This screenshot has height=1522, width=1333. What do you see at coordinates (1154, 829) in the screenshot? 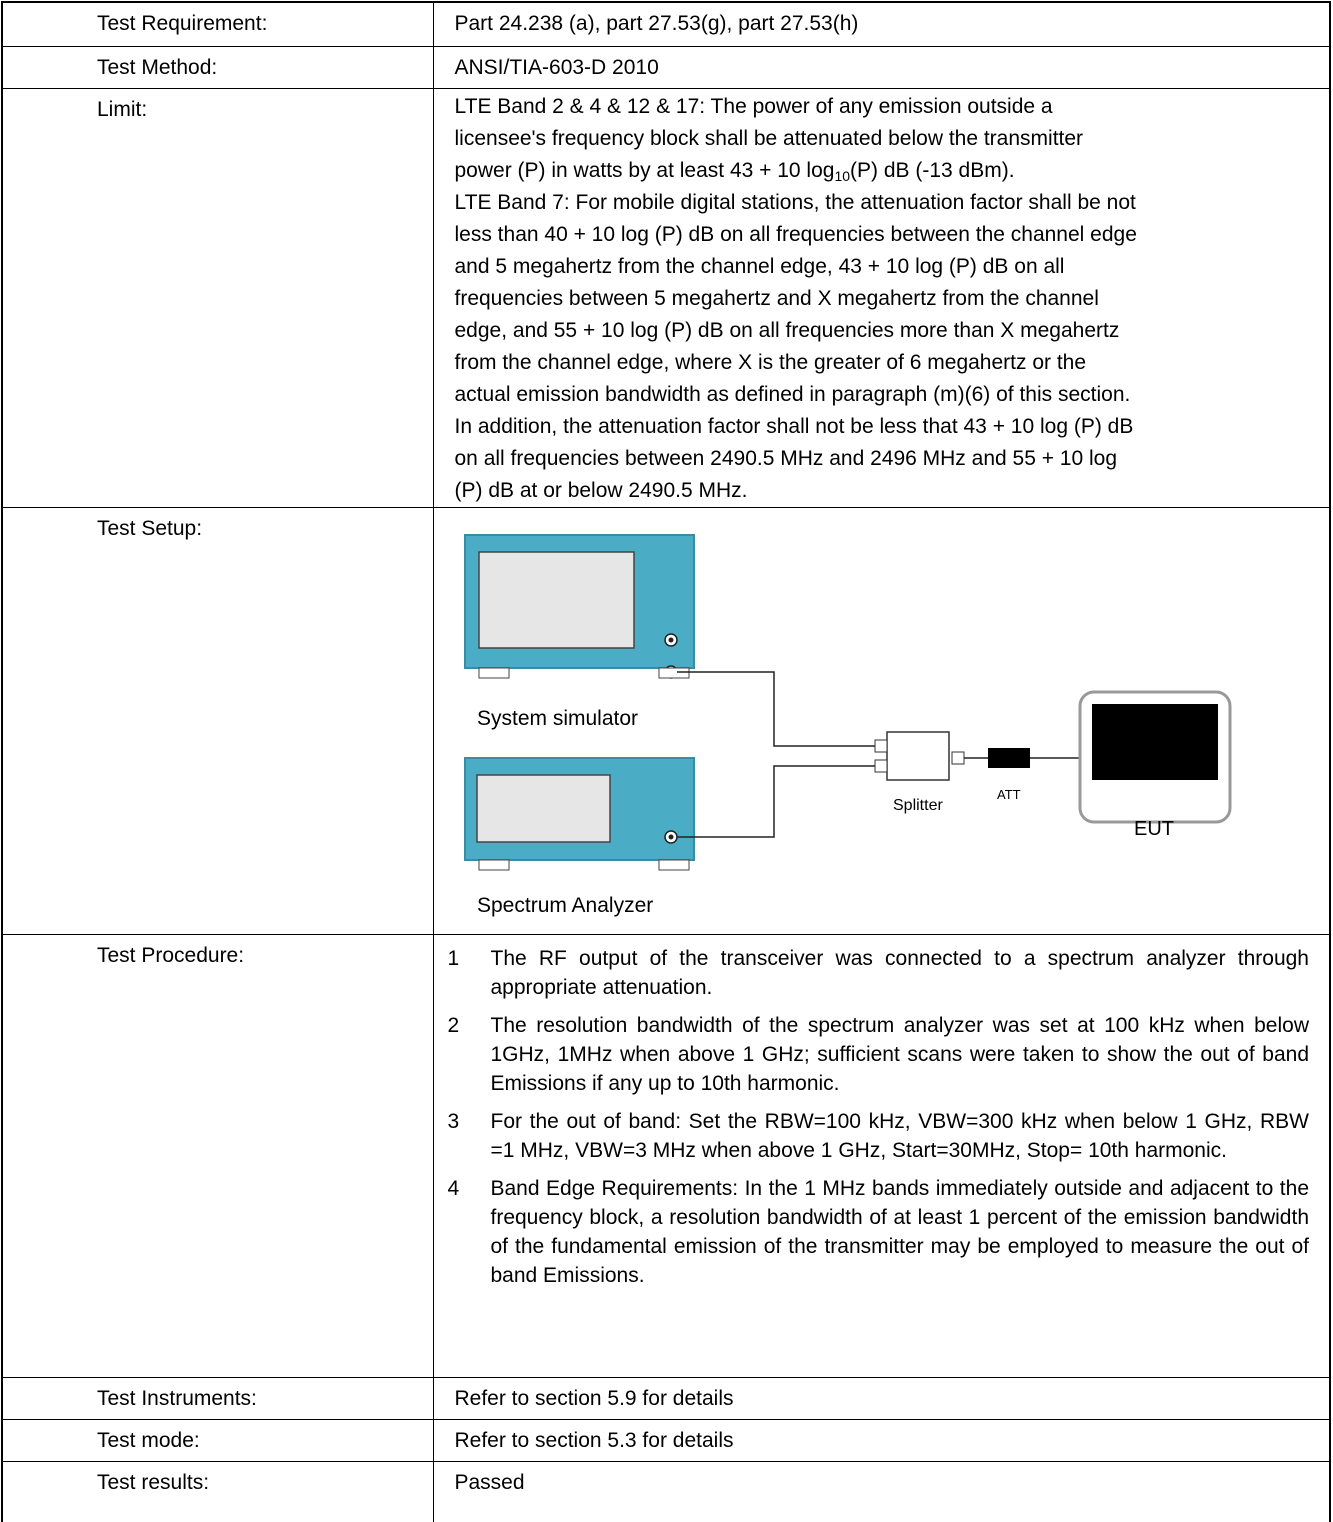
I see `label: EUT` at bounding box center [1154, 829].